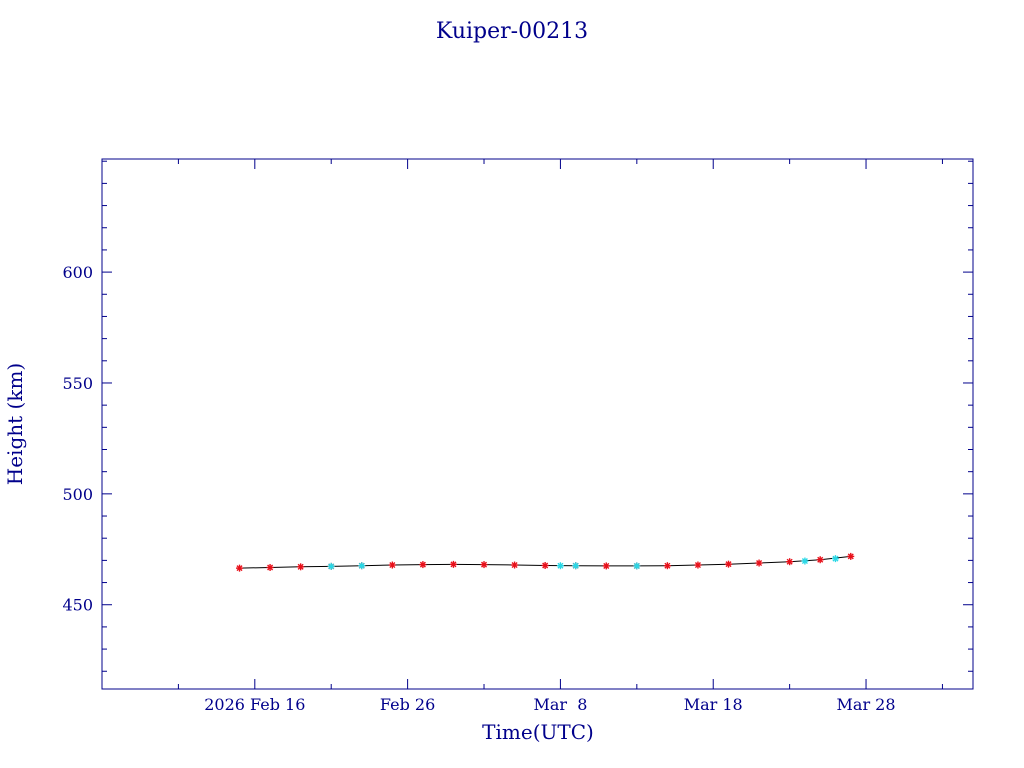 The height and width of the screenshot is (768, 1024). What do you see at coordinates (713, 704) in the screenshot?
I see `x-tick-label: Mar 18` at bounding box center [713, 704].